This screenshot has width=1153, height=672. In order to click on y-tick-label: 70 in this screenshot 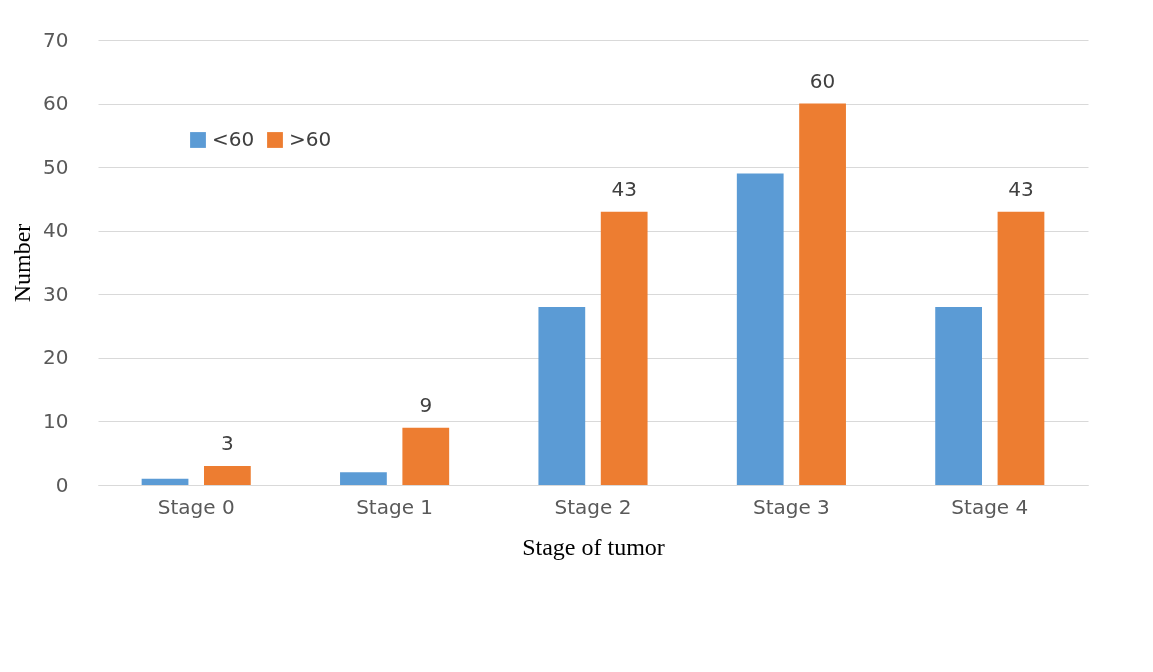, I will do `click(56, 39)`.